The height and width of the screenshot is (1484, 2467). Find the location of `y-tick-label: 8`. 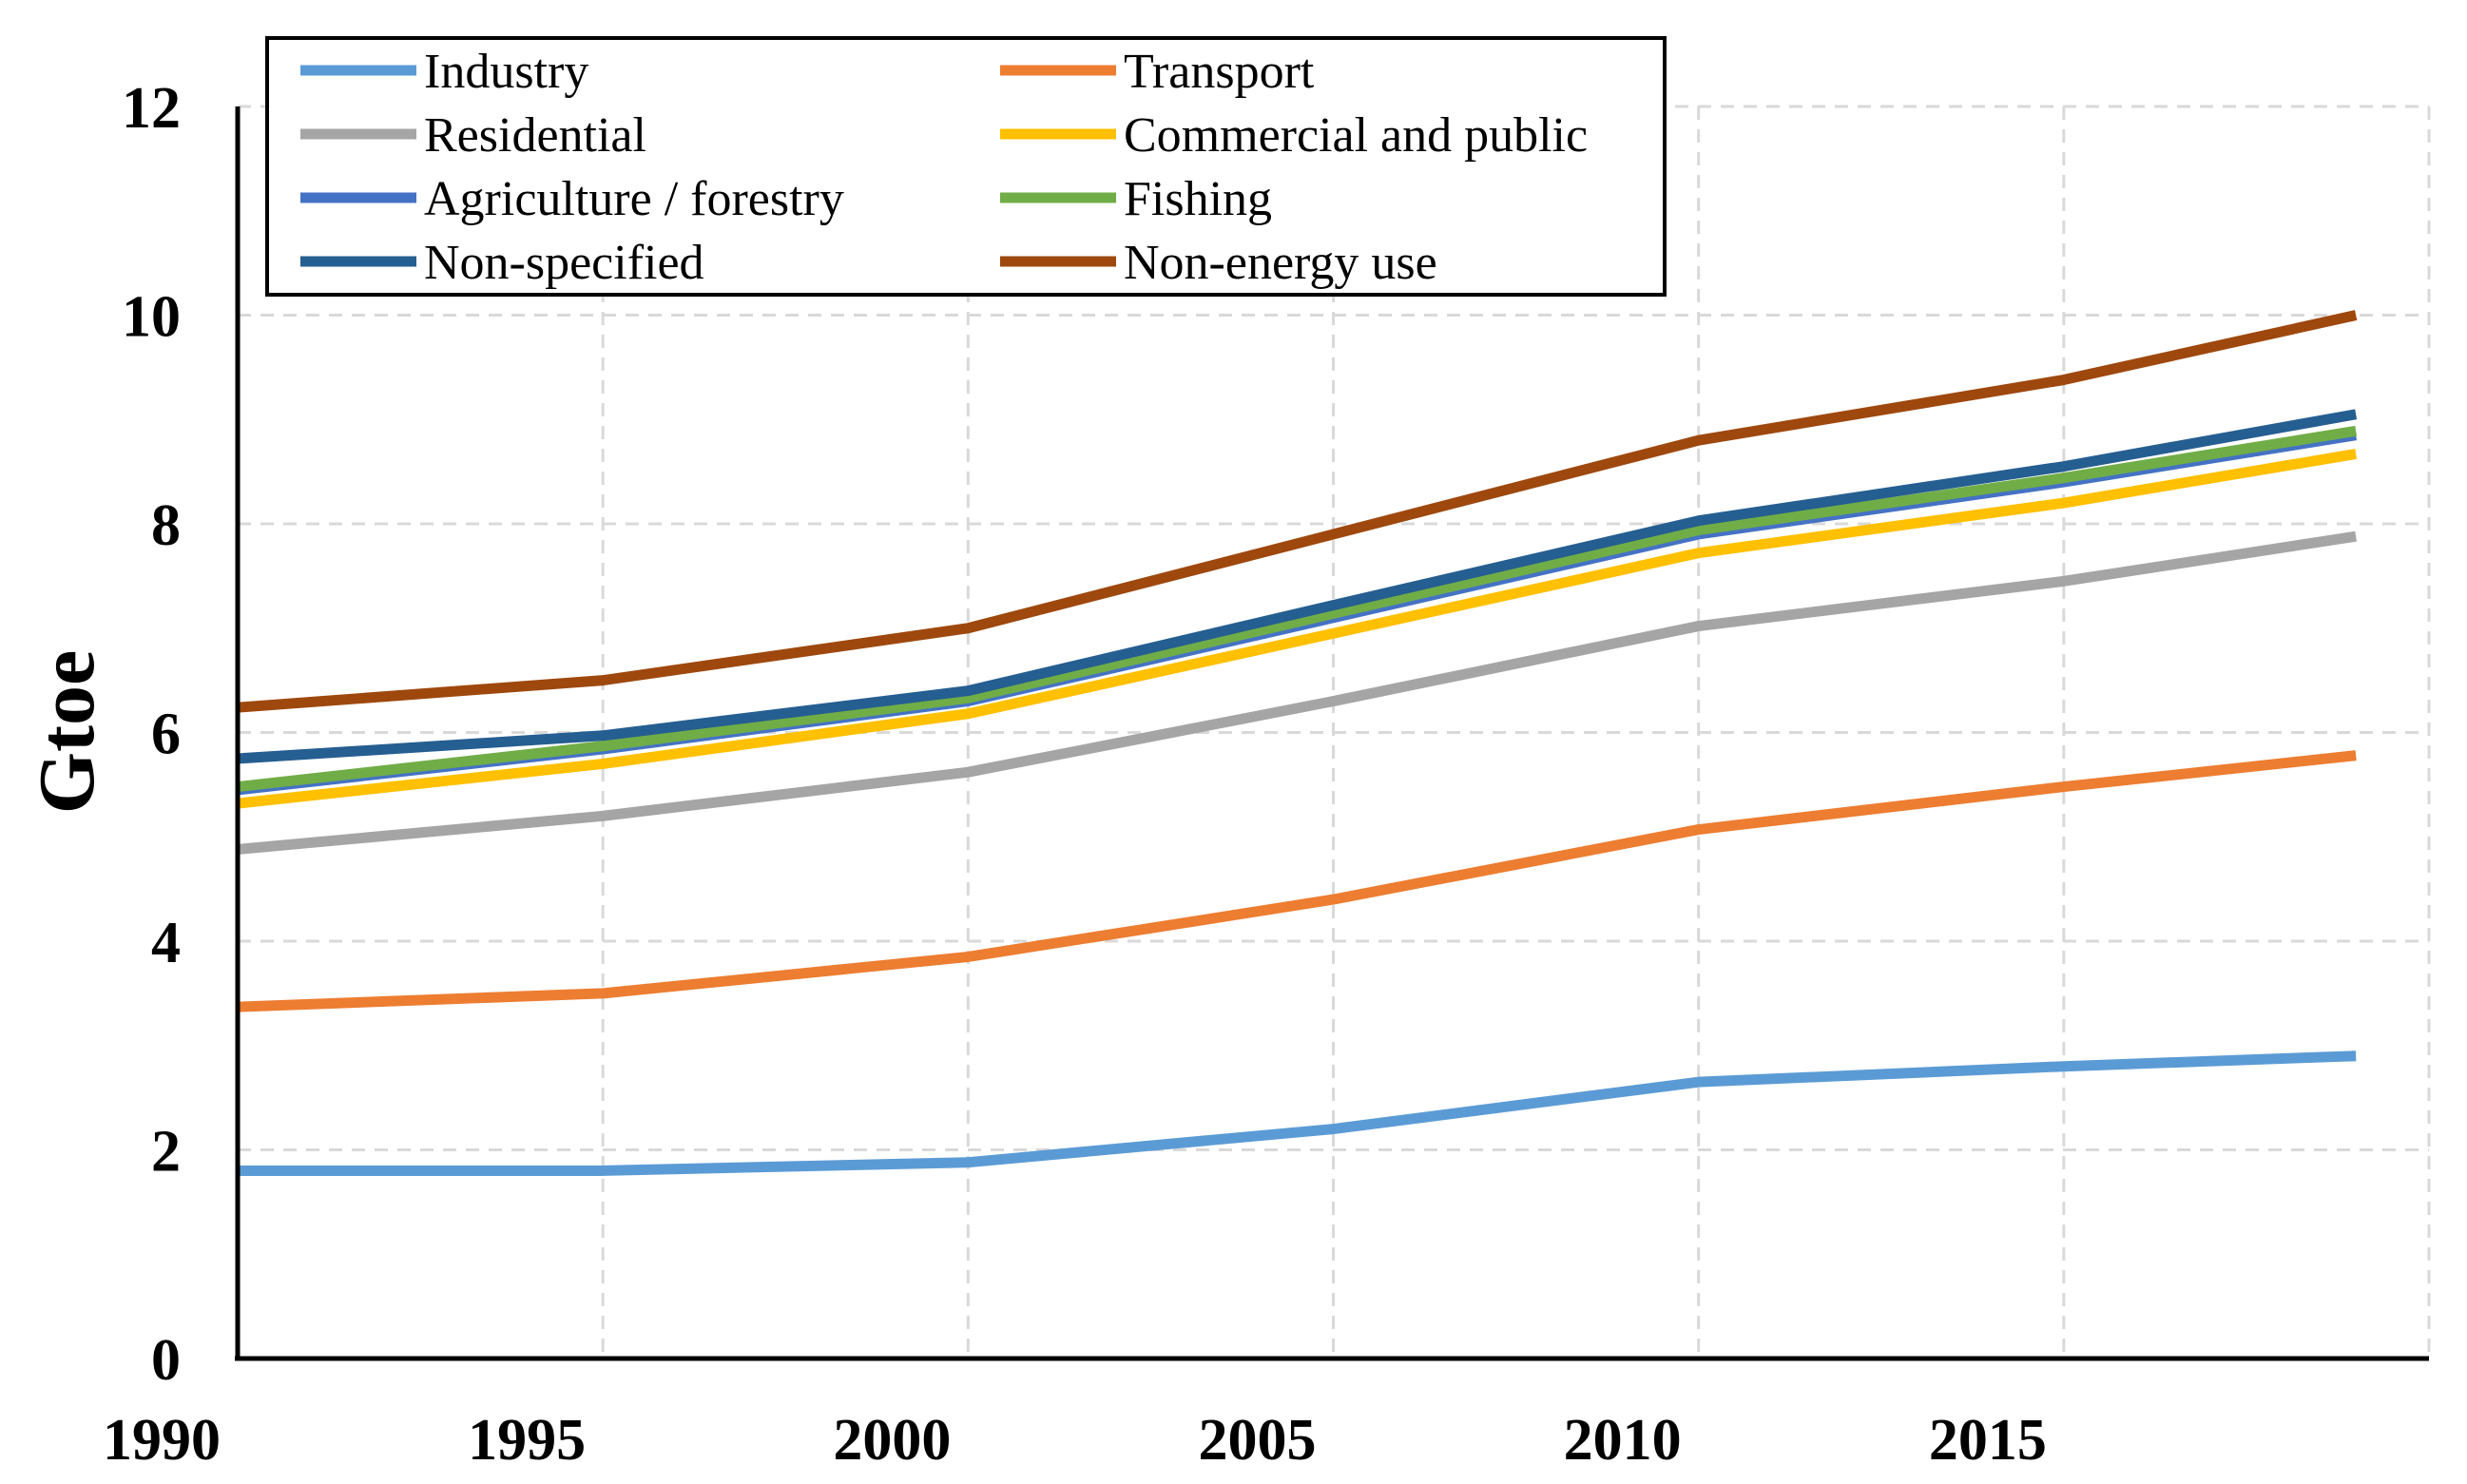

y-tick-label: 8 is located at coordinates (166, 525).